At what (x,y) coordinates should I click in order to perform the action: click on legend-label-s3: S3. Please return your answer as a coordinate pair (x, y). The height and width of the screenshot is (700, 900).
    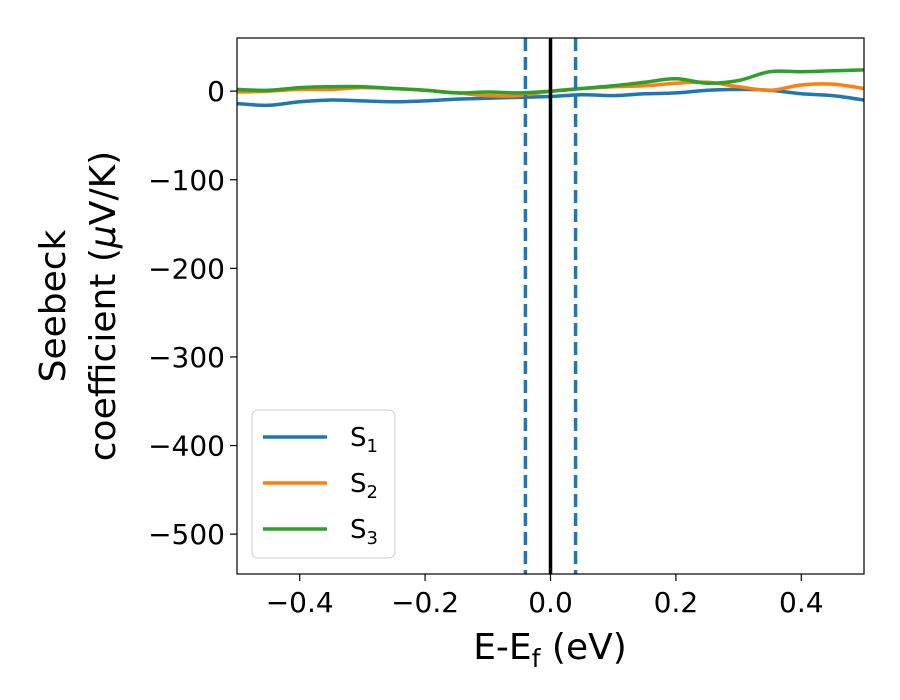
    Looking at the image, I should click on (364, 532).